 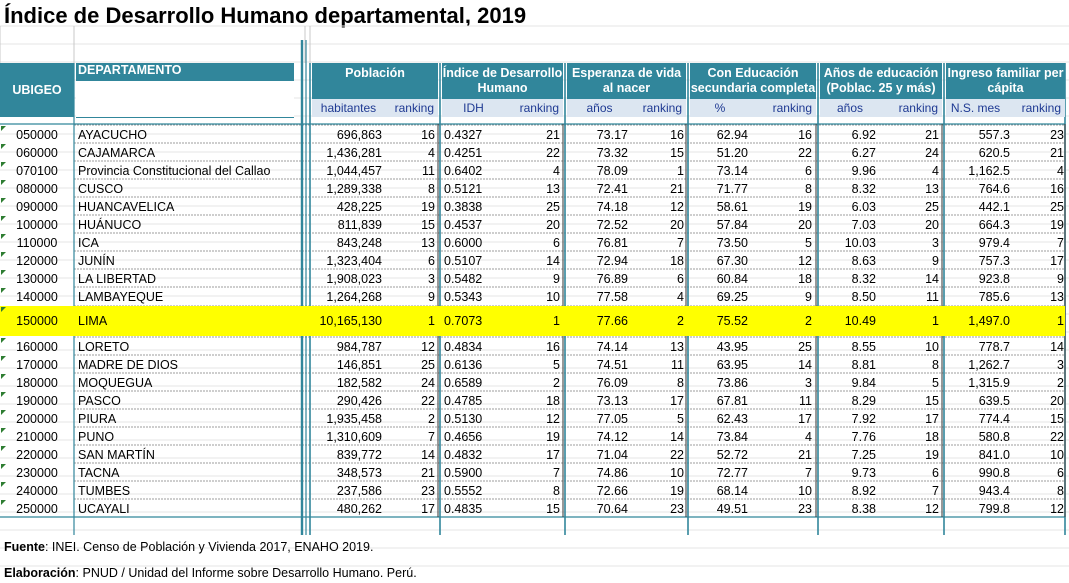 What do you see at coordinates (612, 473) in the screenshot?
I see `esperanza-cell: 74.86` at bounding box center [612, 473].